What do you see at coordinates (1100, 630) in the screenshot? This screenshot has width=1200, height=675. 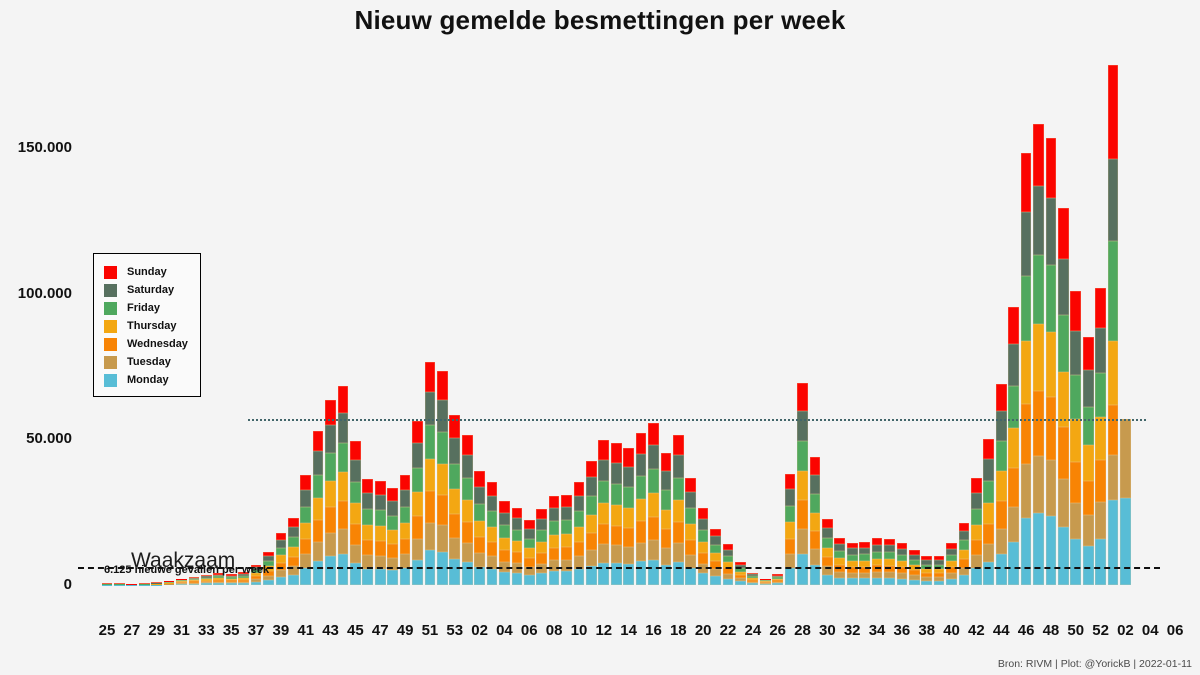 I see `x-tick-label: 52` at bounding box center [1100, 630].